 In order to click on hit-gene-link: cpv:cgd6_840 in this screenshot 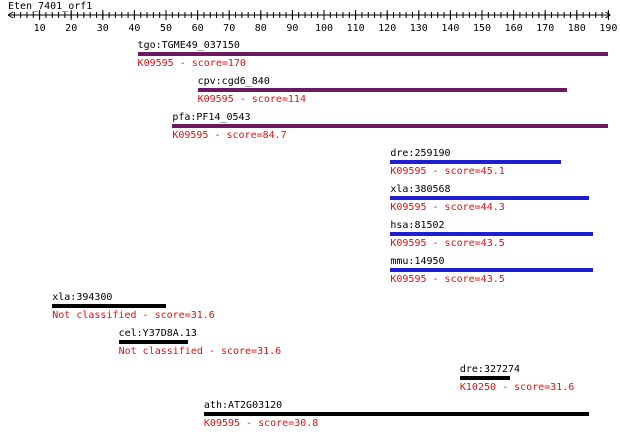, I will do `click(233, 81)`.